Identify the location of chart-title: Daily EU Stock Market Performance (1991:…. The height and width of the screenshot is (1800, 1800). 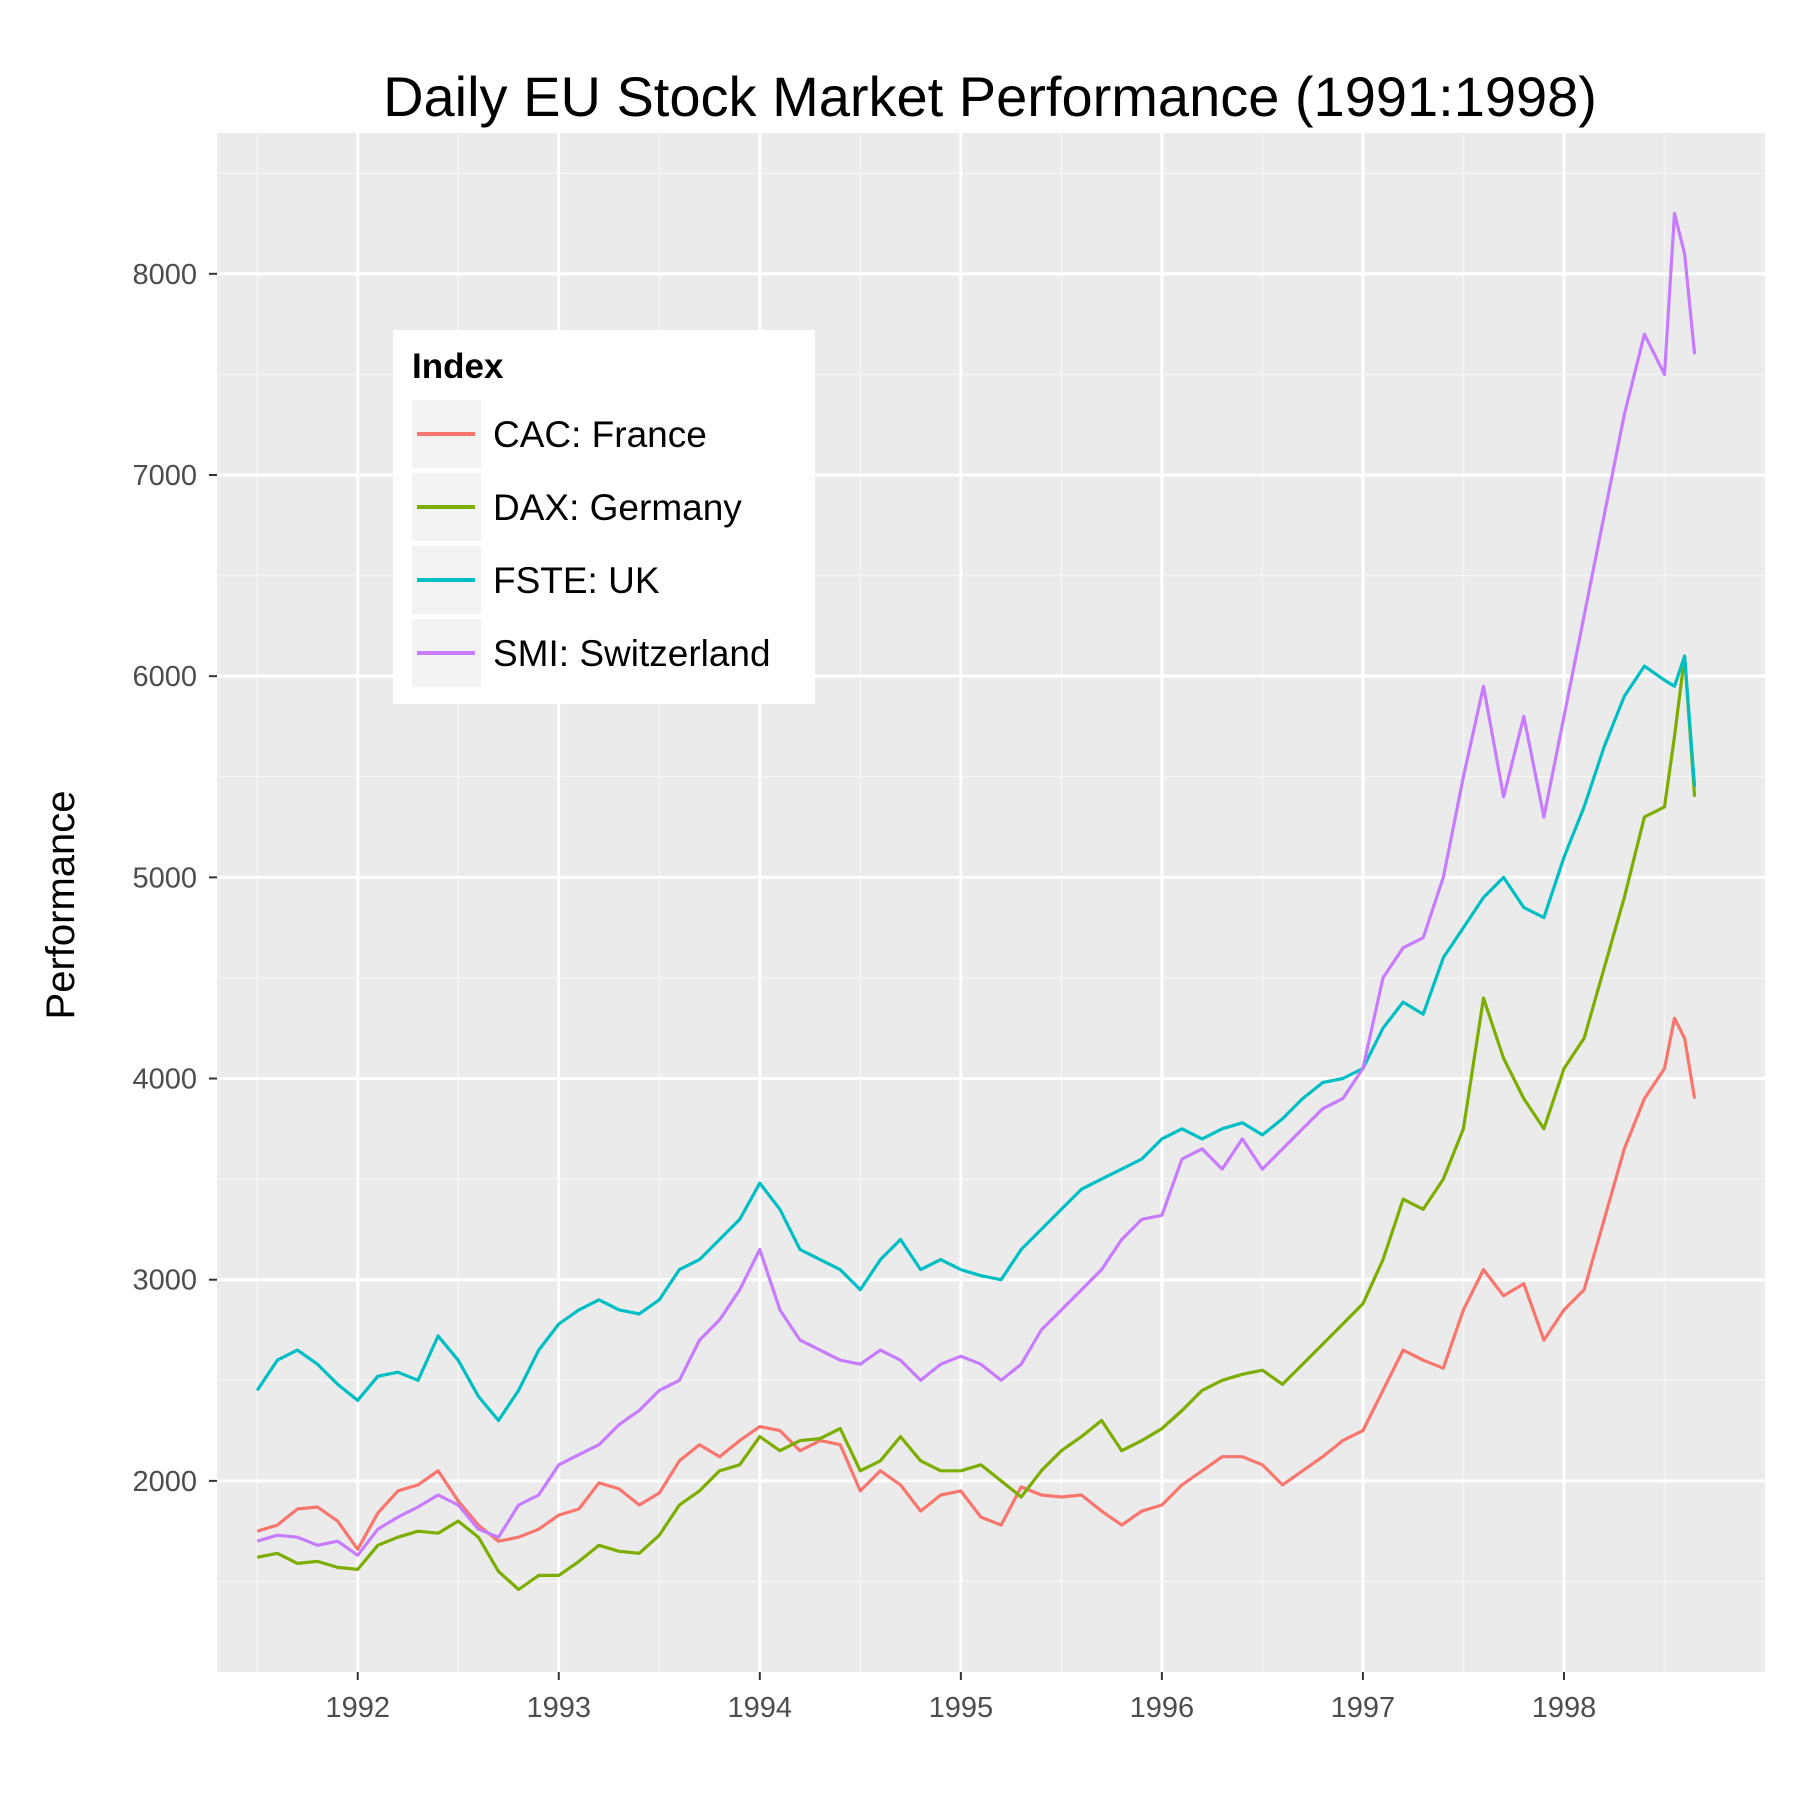
(990, 96).